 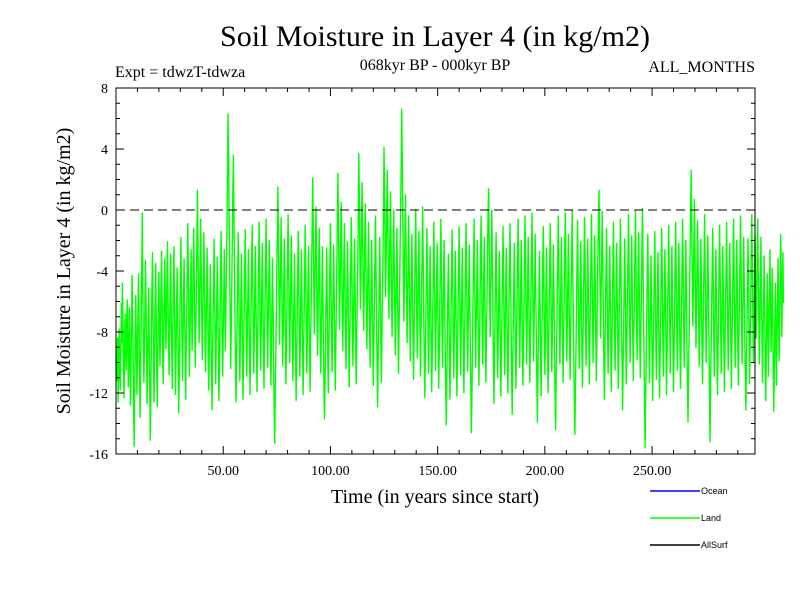 What do you see at coordinates (435, 65) in the screenshot?
I see `time-range-label: 068kyr BP - 000kyr BP` at bounding box center [435, 65].